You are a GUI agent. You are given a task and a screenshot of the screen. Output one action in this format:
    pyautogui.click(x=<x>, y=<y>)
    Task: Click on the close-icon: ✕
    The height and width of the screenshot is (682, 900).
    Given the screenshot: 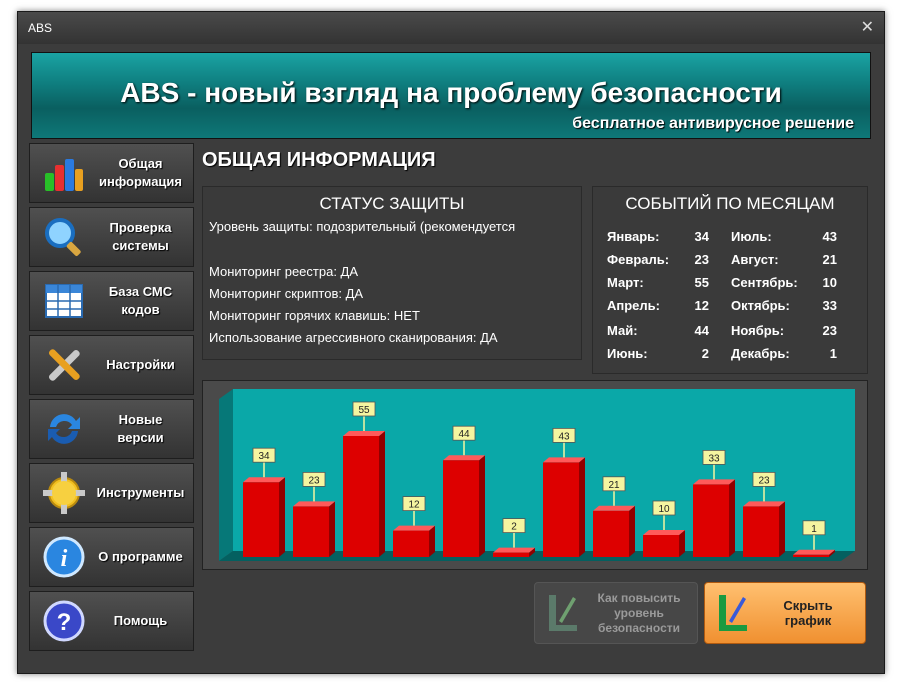 What is the action you would take?
    pyautogui.click(x=867, y=27)
    